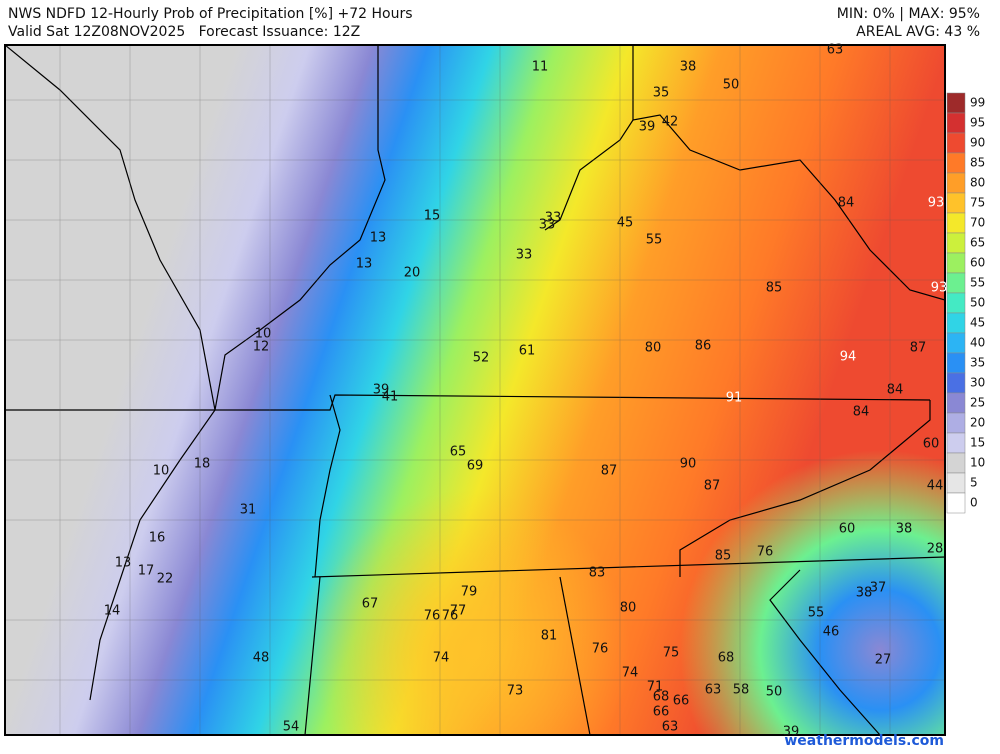 Image resolution: width=1000 pixels, height=754 pixels. Describe the element at coordinates (831, 632) in the screenshot. I see `station-value: 46` at that location.